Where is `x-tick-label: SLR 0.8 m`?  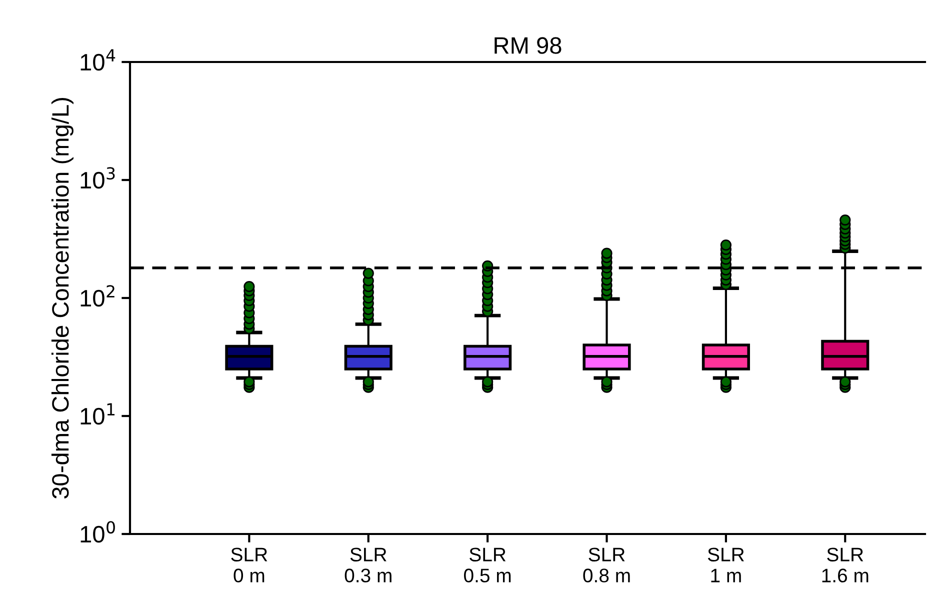 x-tick-label: SLR 0.8 m is located at coordinates (606, 565).